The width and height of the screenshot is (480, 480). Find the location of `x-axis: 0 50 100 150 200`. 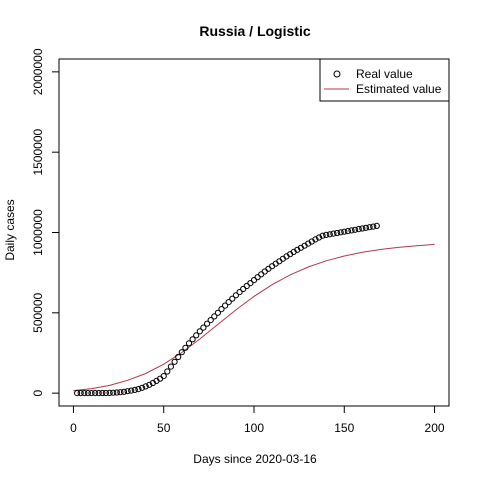

x-axis: 0 50 100 150 200 is located at coordinates (257, 420).